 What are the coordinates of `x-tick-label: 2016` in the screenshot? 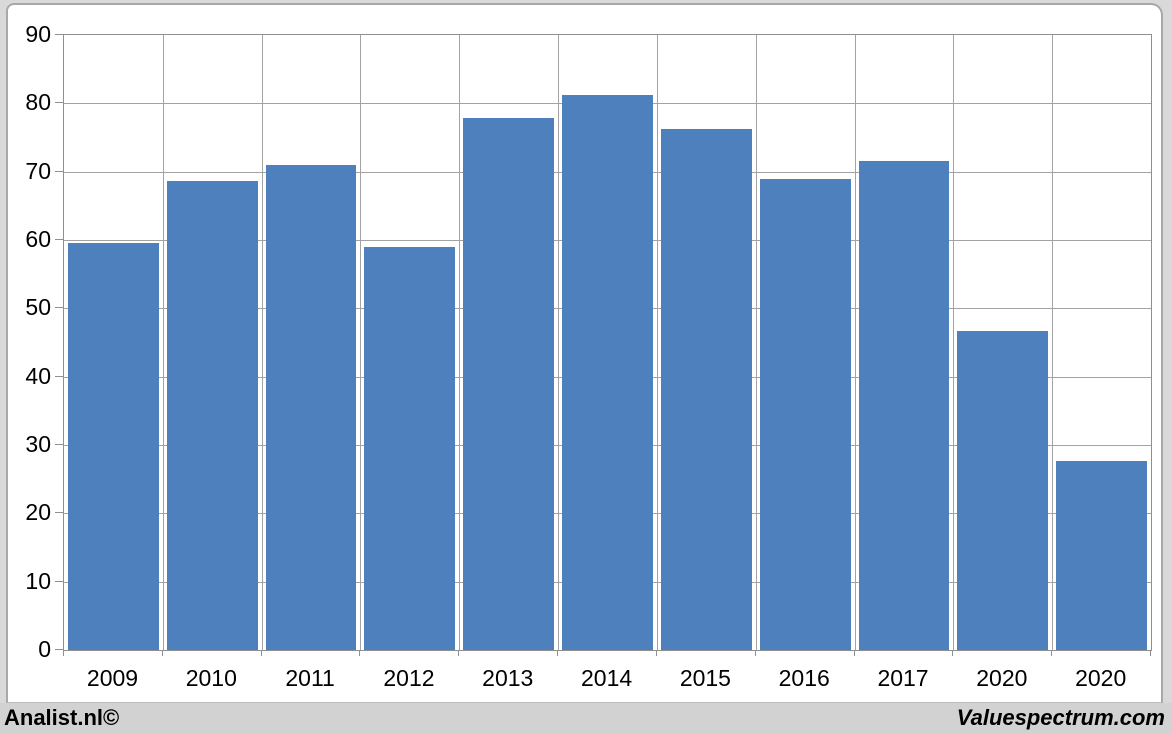 It's located at (804, 678).